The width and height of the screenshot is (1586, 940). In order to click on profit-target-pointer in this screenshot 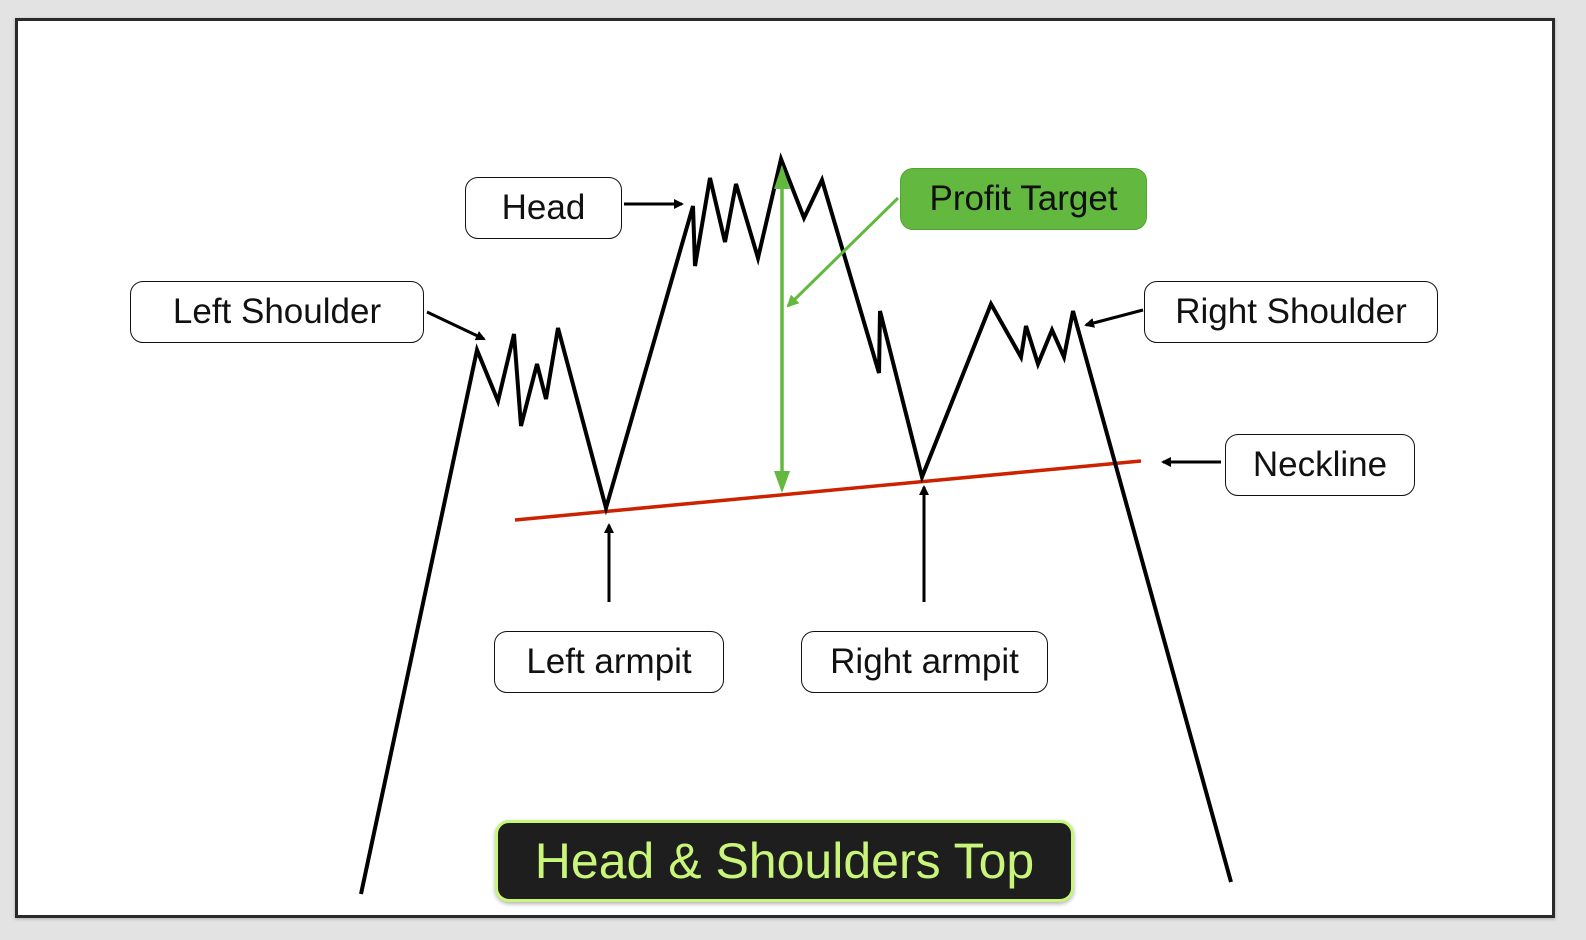, I will do `click(843, 252)`.